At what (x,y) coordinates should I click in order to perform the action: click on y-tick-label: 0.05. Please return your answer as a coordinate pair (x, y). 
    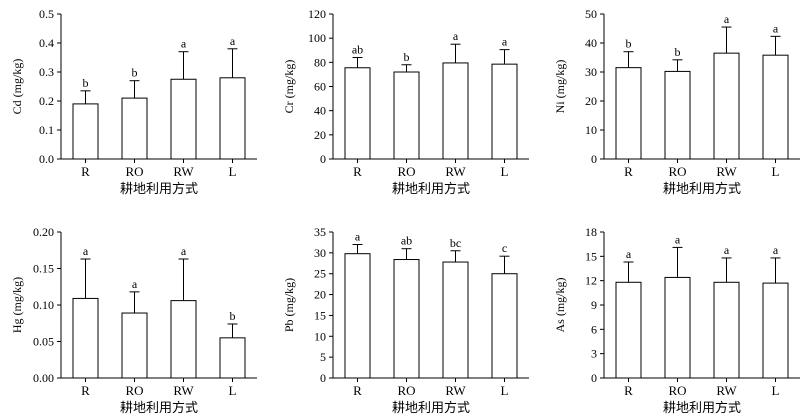
    Looking at the image, I should click on (43, 342).